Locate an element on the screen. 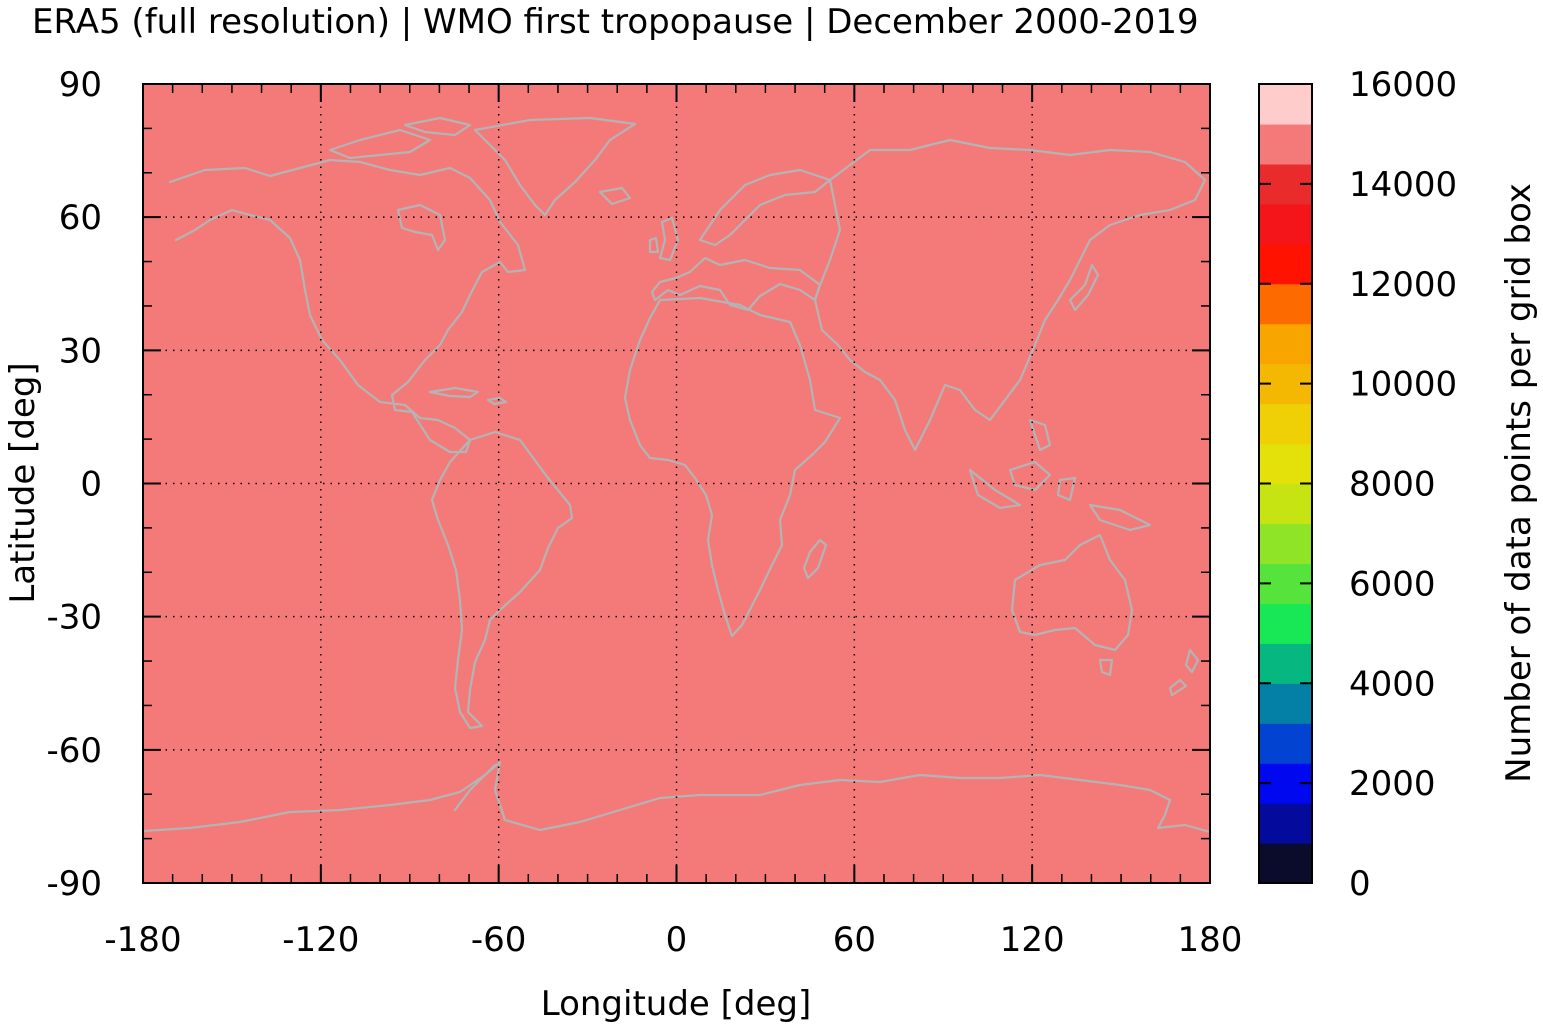 The image size is (1543, 1029). x-tick-label: -60 is located at coordinates (499, 940).